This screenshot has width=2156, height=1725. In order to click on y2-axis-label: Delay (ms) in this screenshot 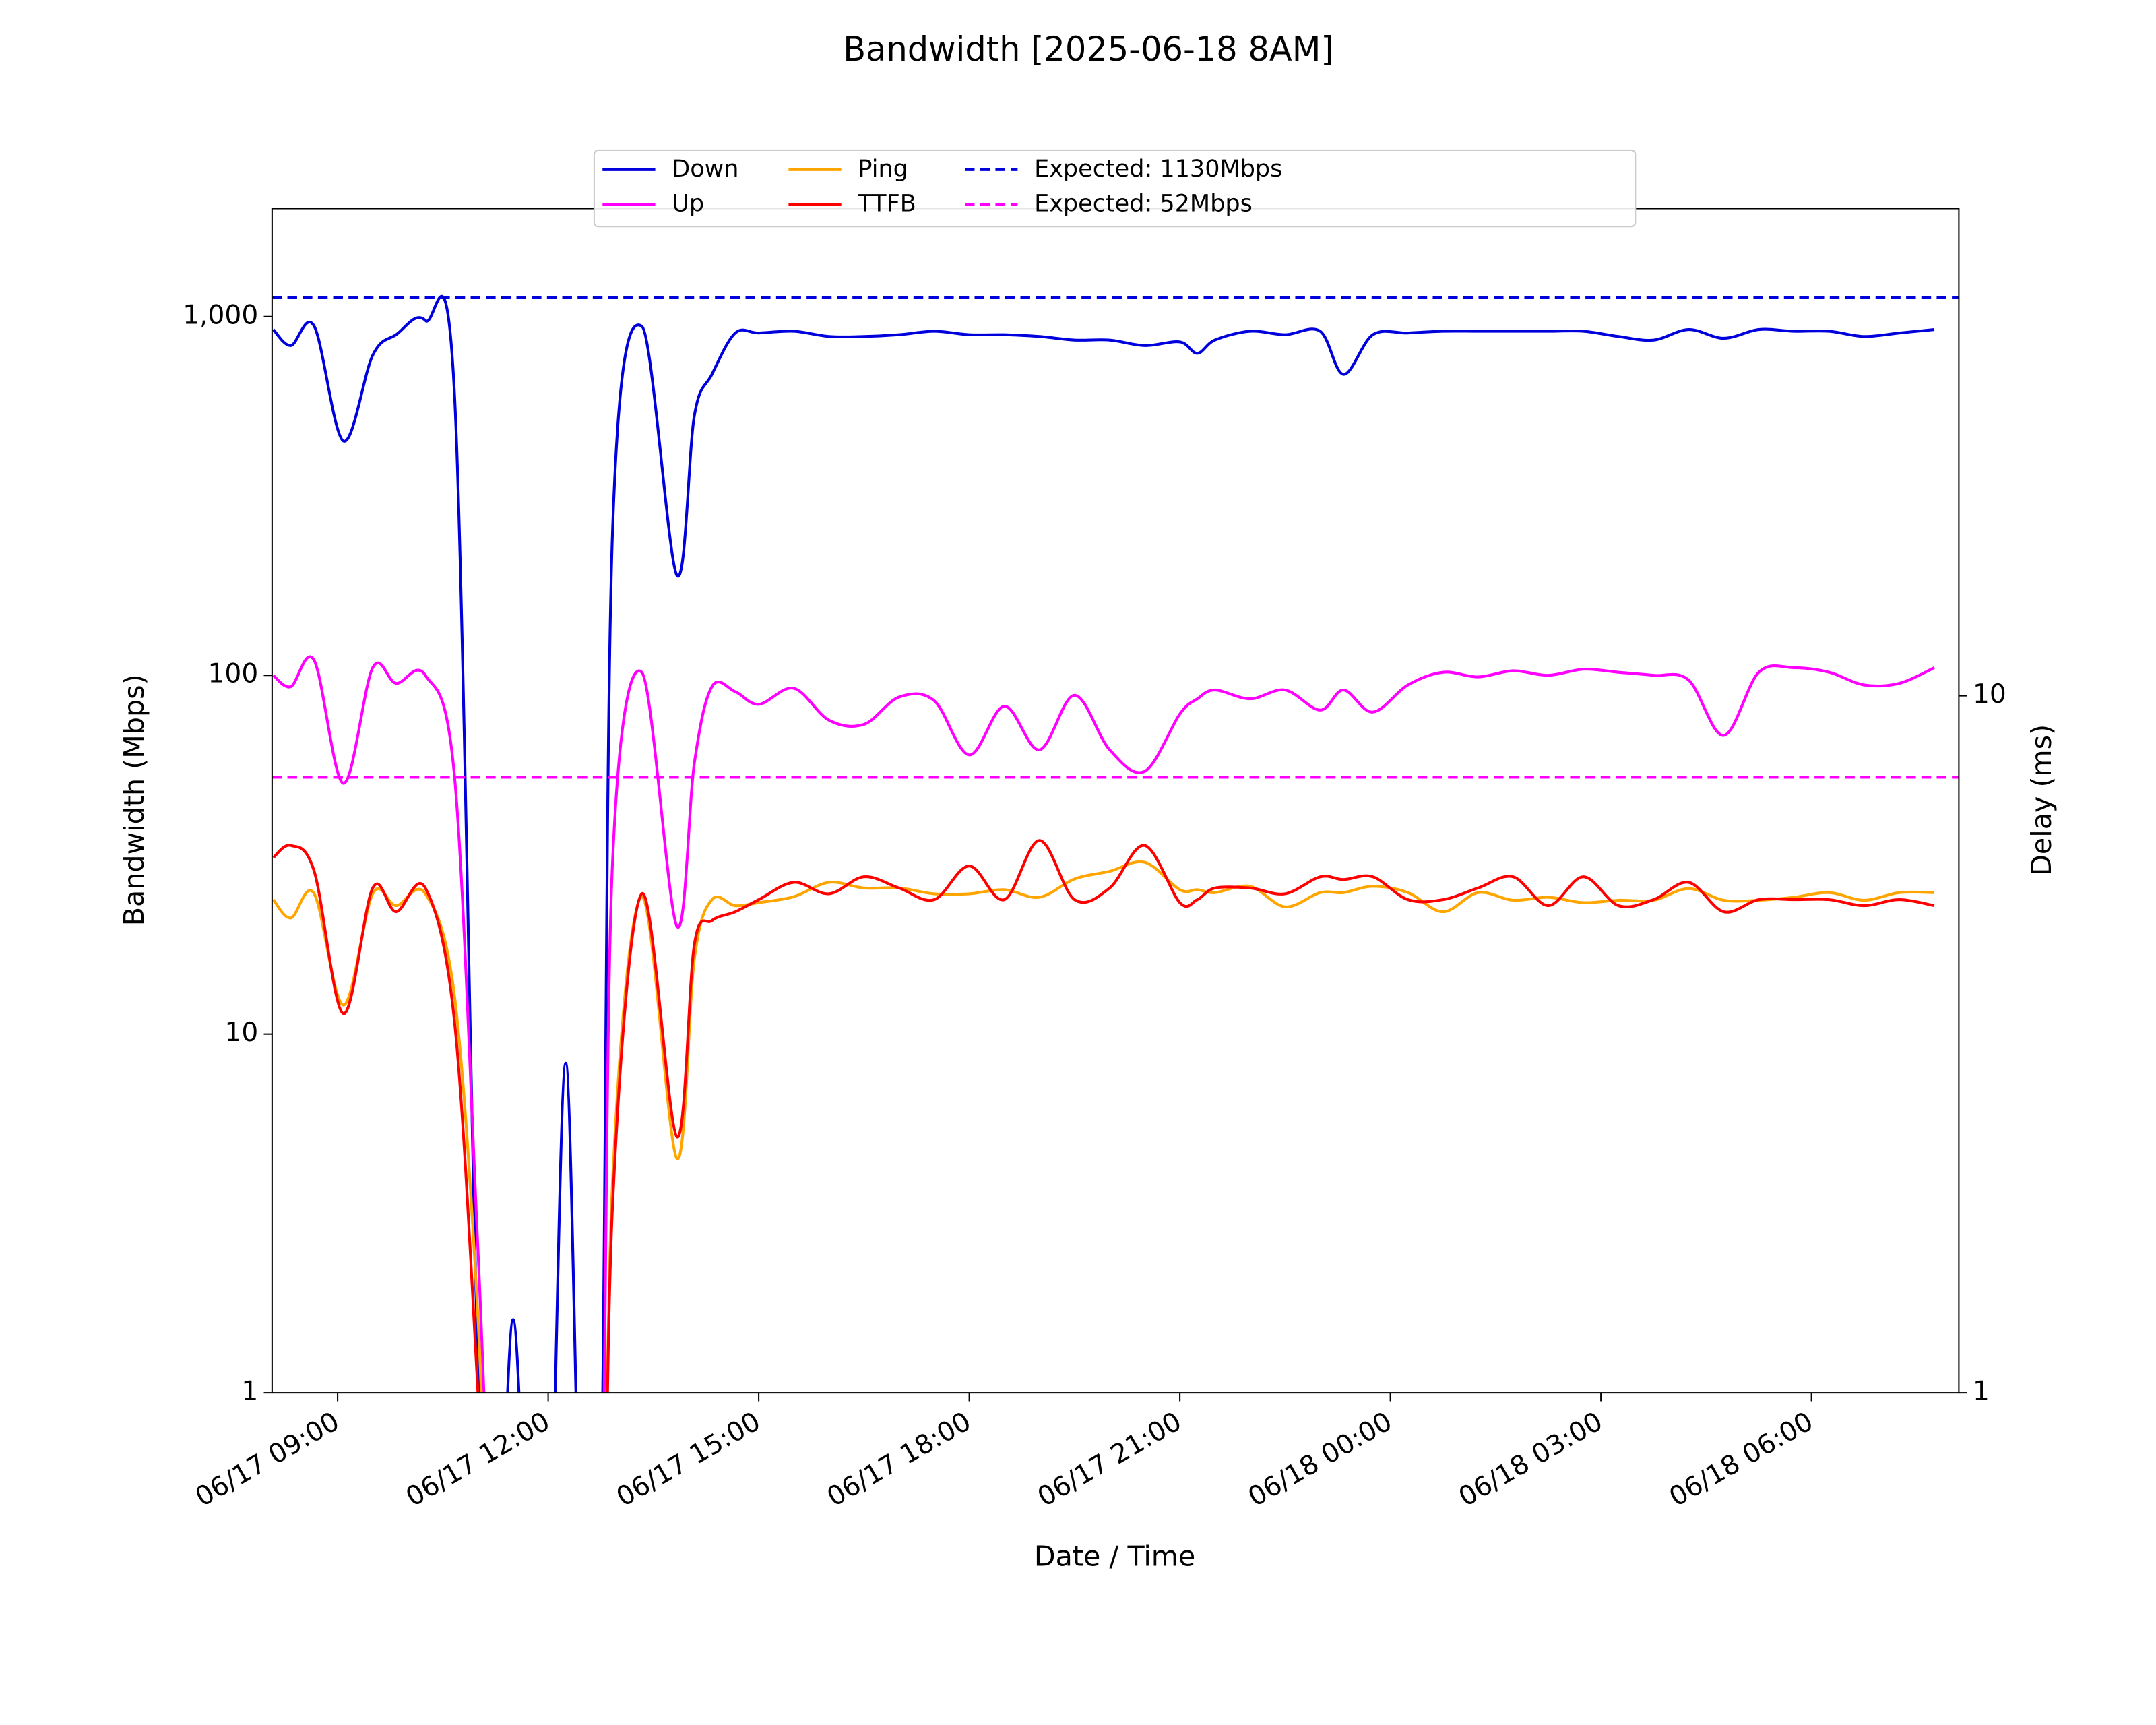, I will do `click(2041, 800)`.